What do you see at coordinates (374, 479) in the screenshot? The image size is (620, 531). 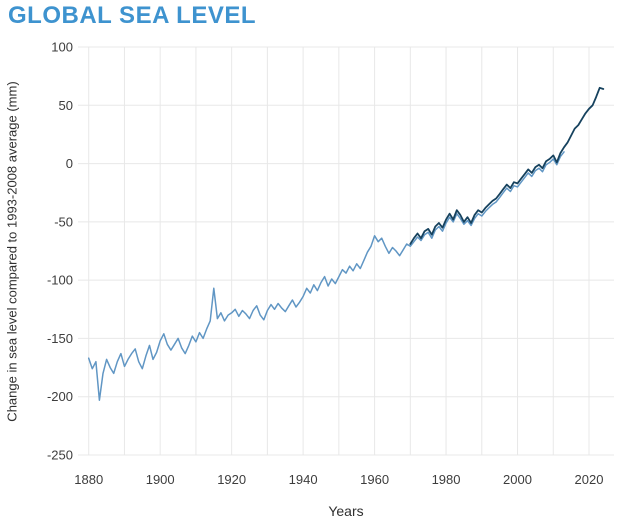 I see `x-tick-label: 1960` at bounding box center [374, 479].